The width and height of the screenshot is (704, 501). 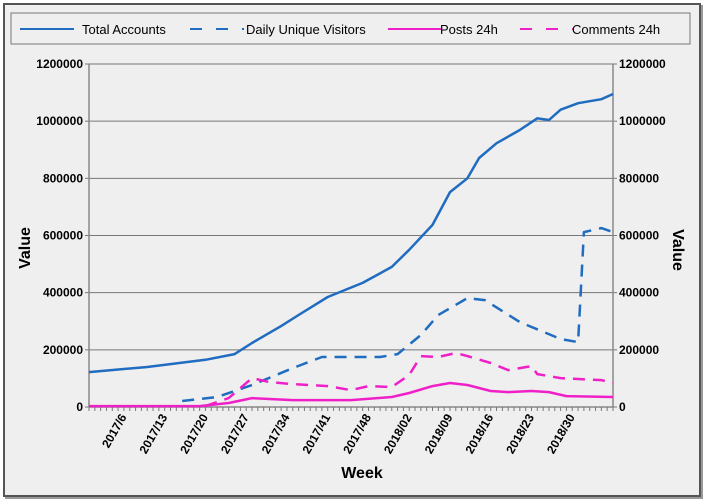 I want to click on y-tick-label: 1200000, so click(x=59, y=64).